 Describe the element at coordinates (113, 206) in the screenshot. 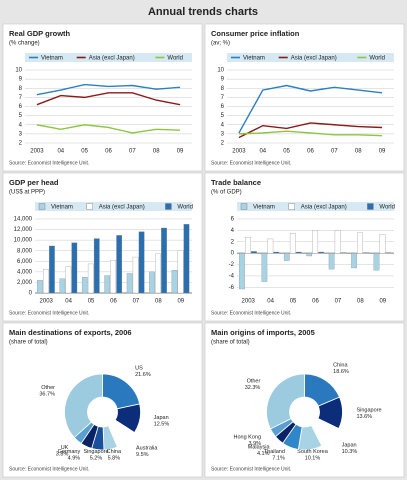

I see `legend-background` at that location.